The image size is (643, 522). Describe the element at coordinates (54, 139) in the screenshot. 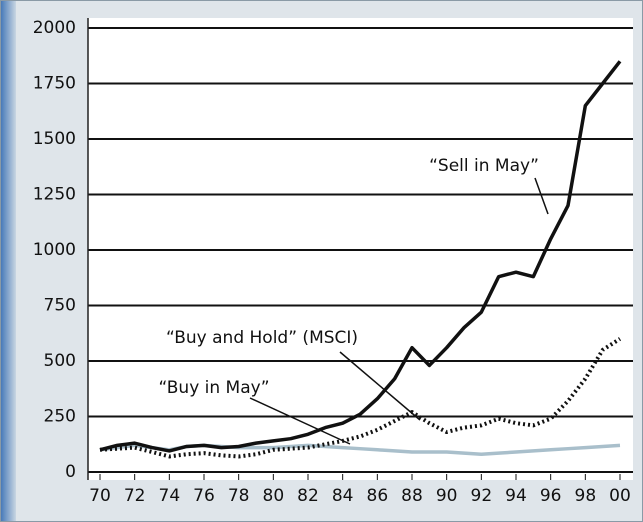

I see `y-tick-label: 1500` at that location.